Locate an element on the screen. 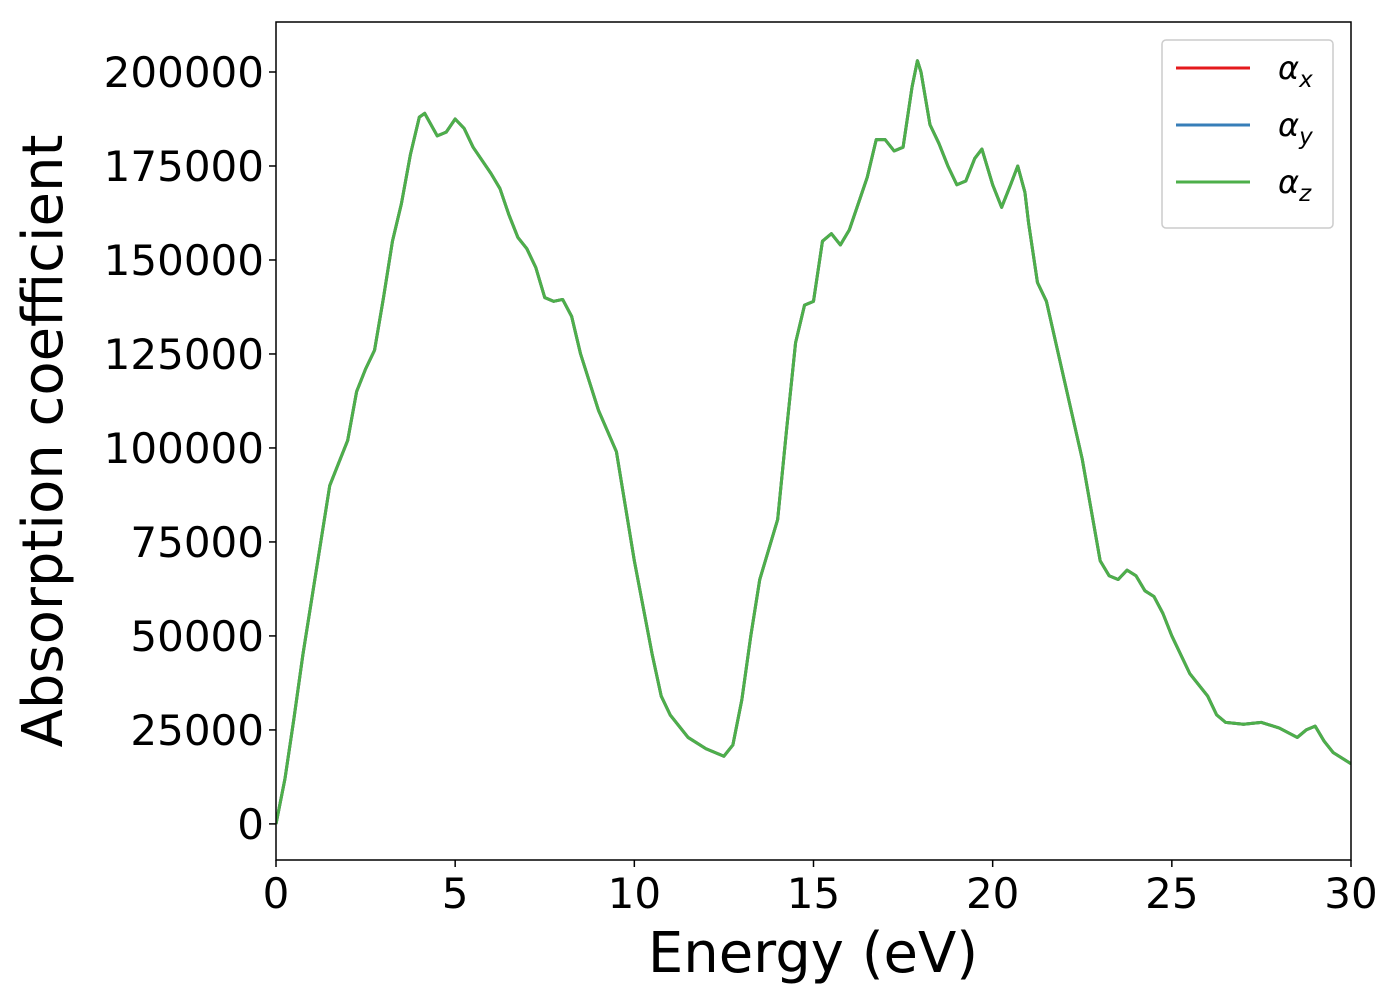 This screenshot has height=1000, width=1400. legend-label: αz is located at coordinates (1295, 185).